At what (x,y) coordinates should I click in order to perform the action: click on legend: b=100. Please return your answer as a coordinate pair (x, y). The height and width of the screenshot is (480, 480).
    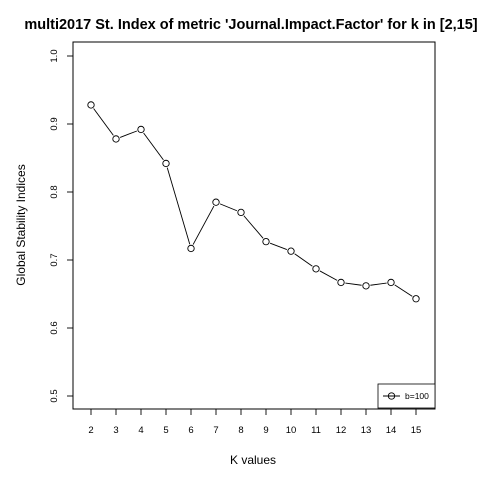
    Looking at the image, I should click on (406, 396).